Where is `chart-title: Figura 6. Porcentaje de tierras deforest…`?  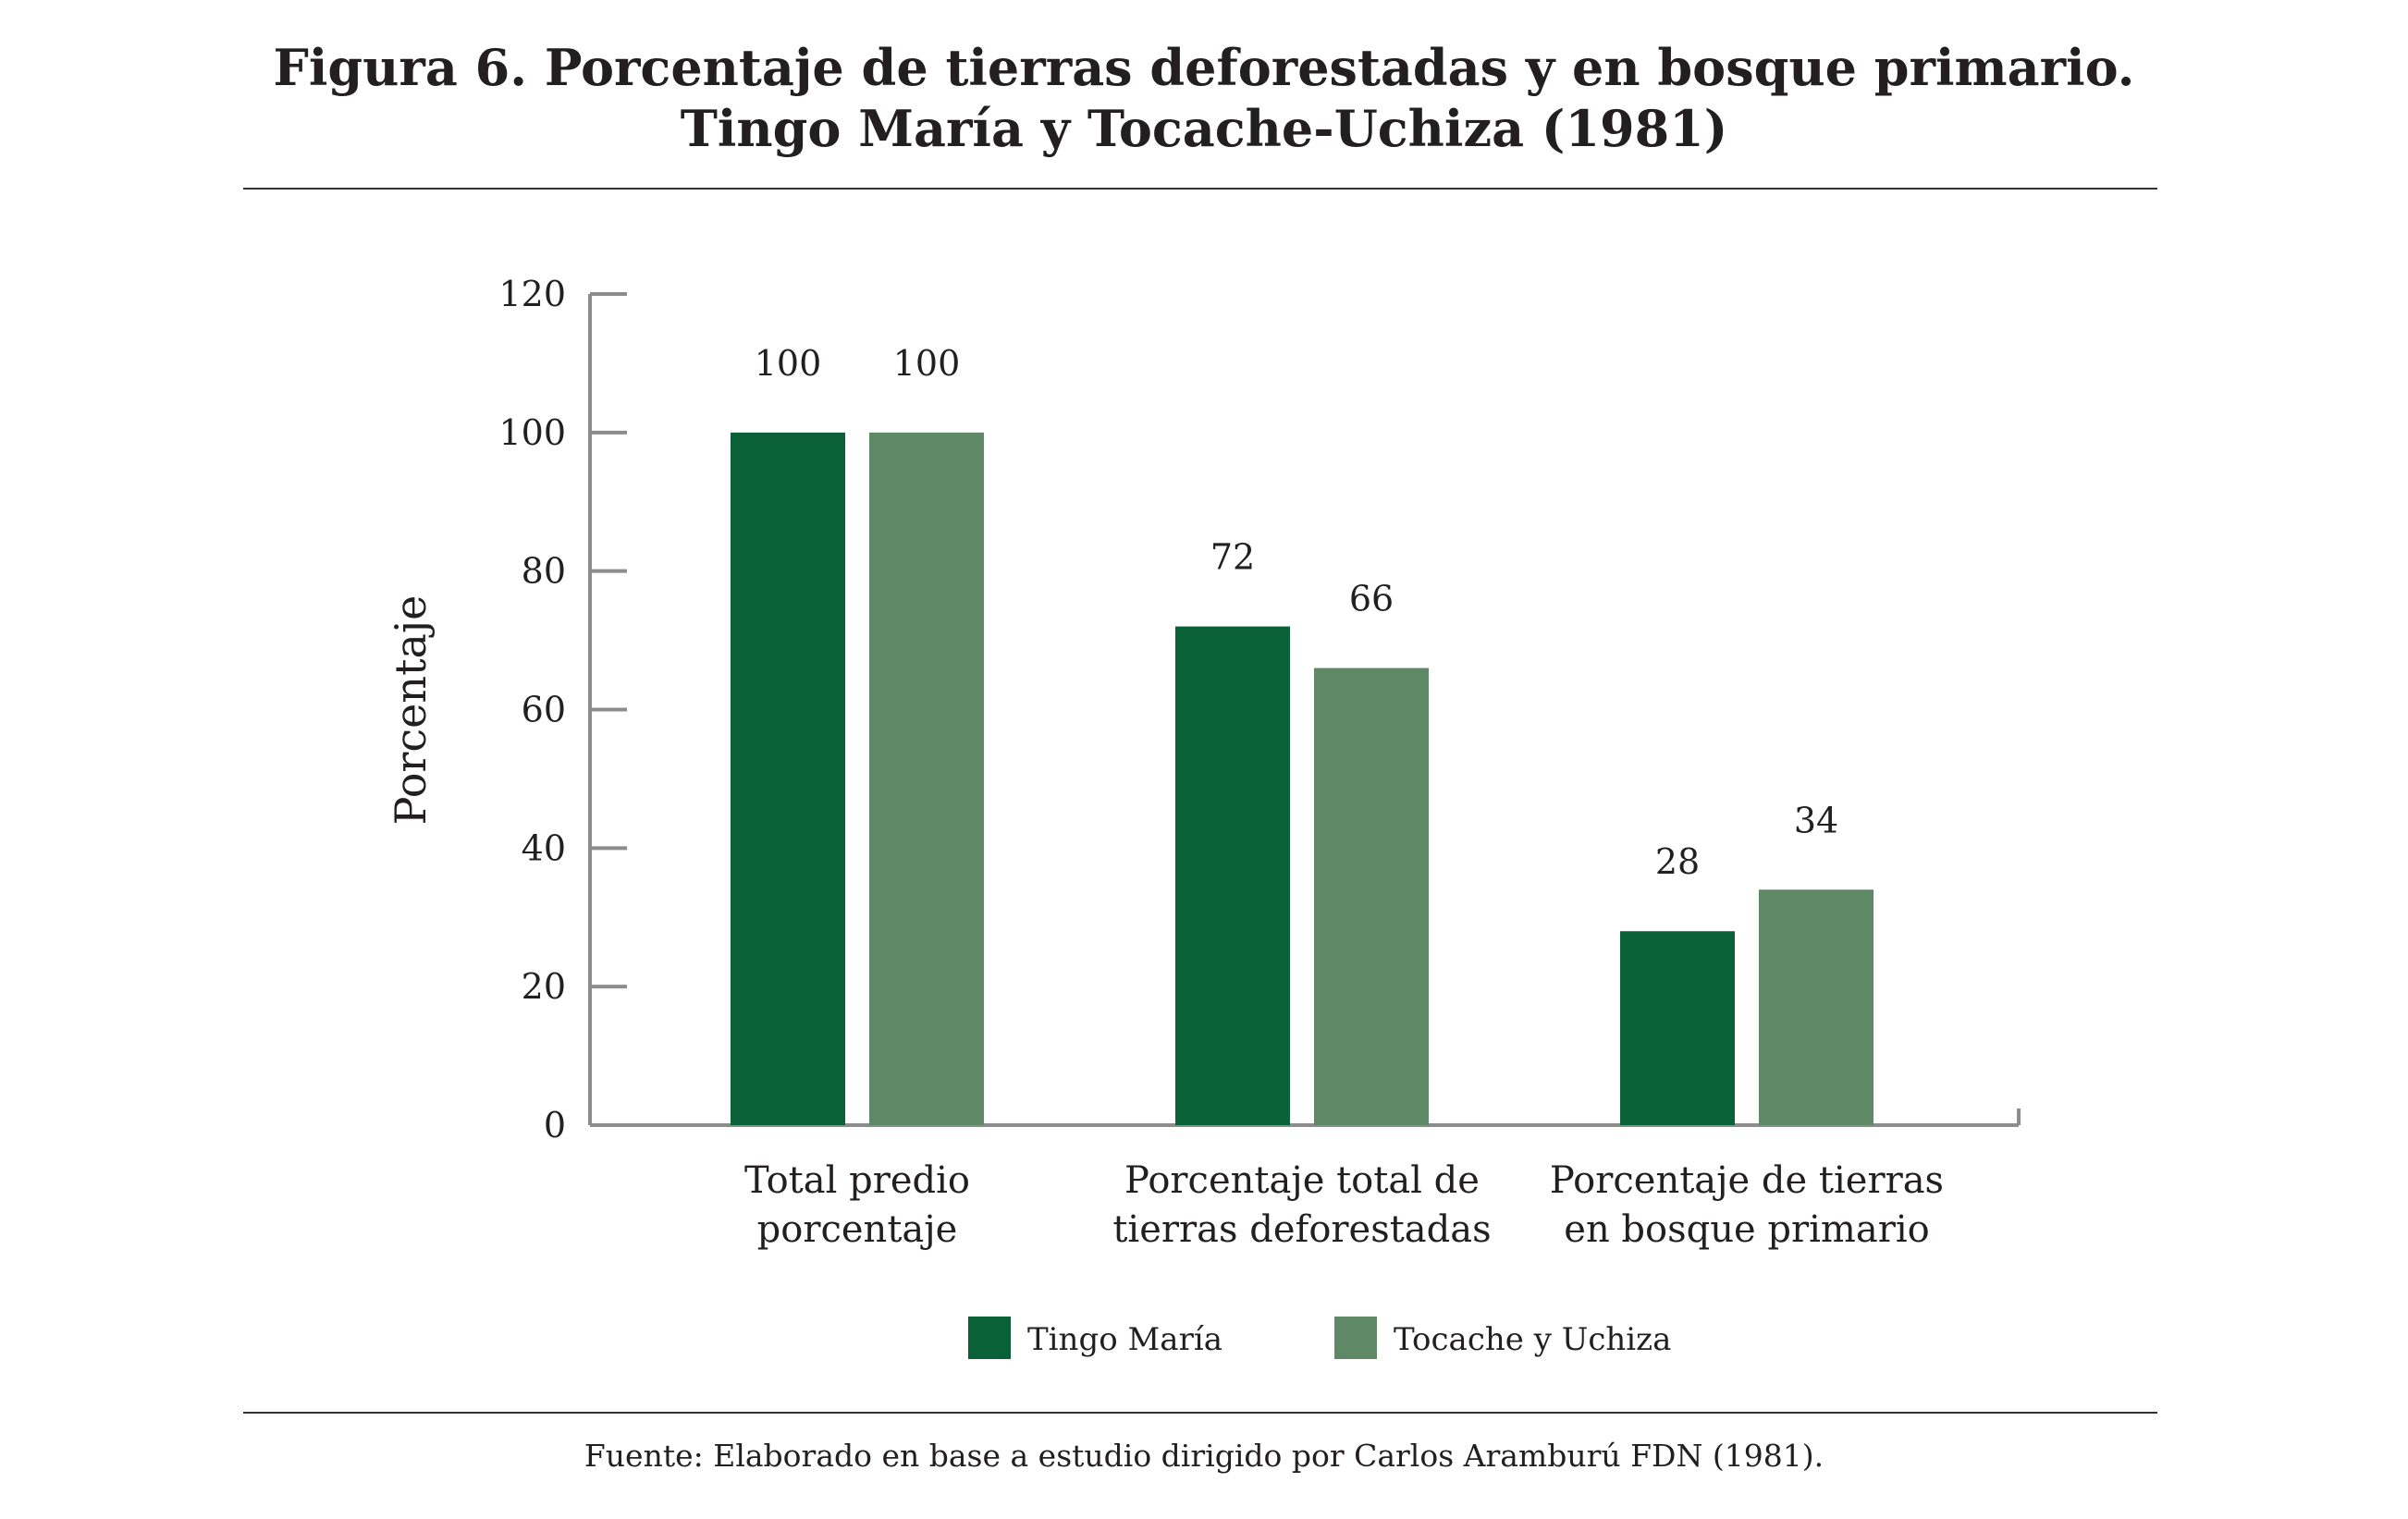 chart-title: Figura 6. Porcentaje de tierras deforest… is located at coordinates (1204, 98).